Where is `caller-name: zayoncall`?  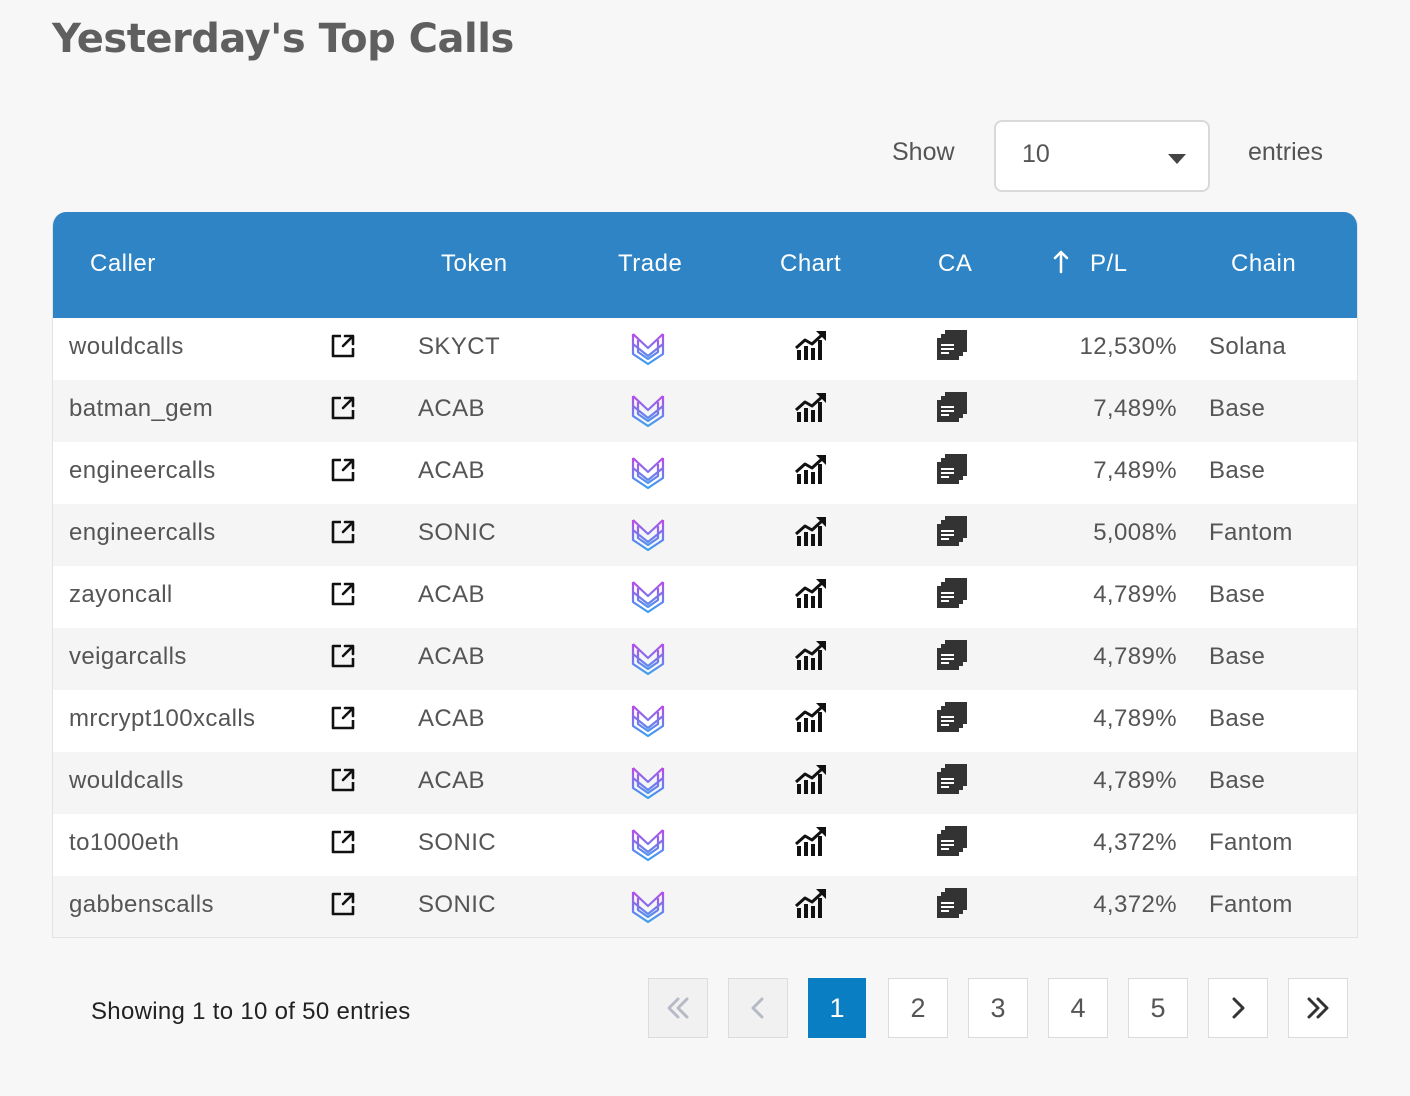 caller-name: zayoncall is located at coordinates (121, 594).